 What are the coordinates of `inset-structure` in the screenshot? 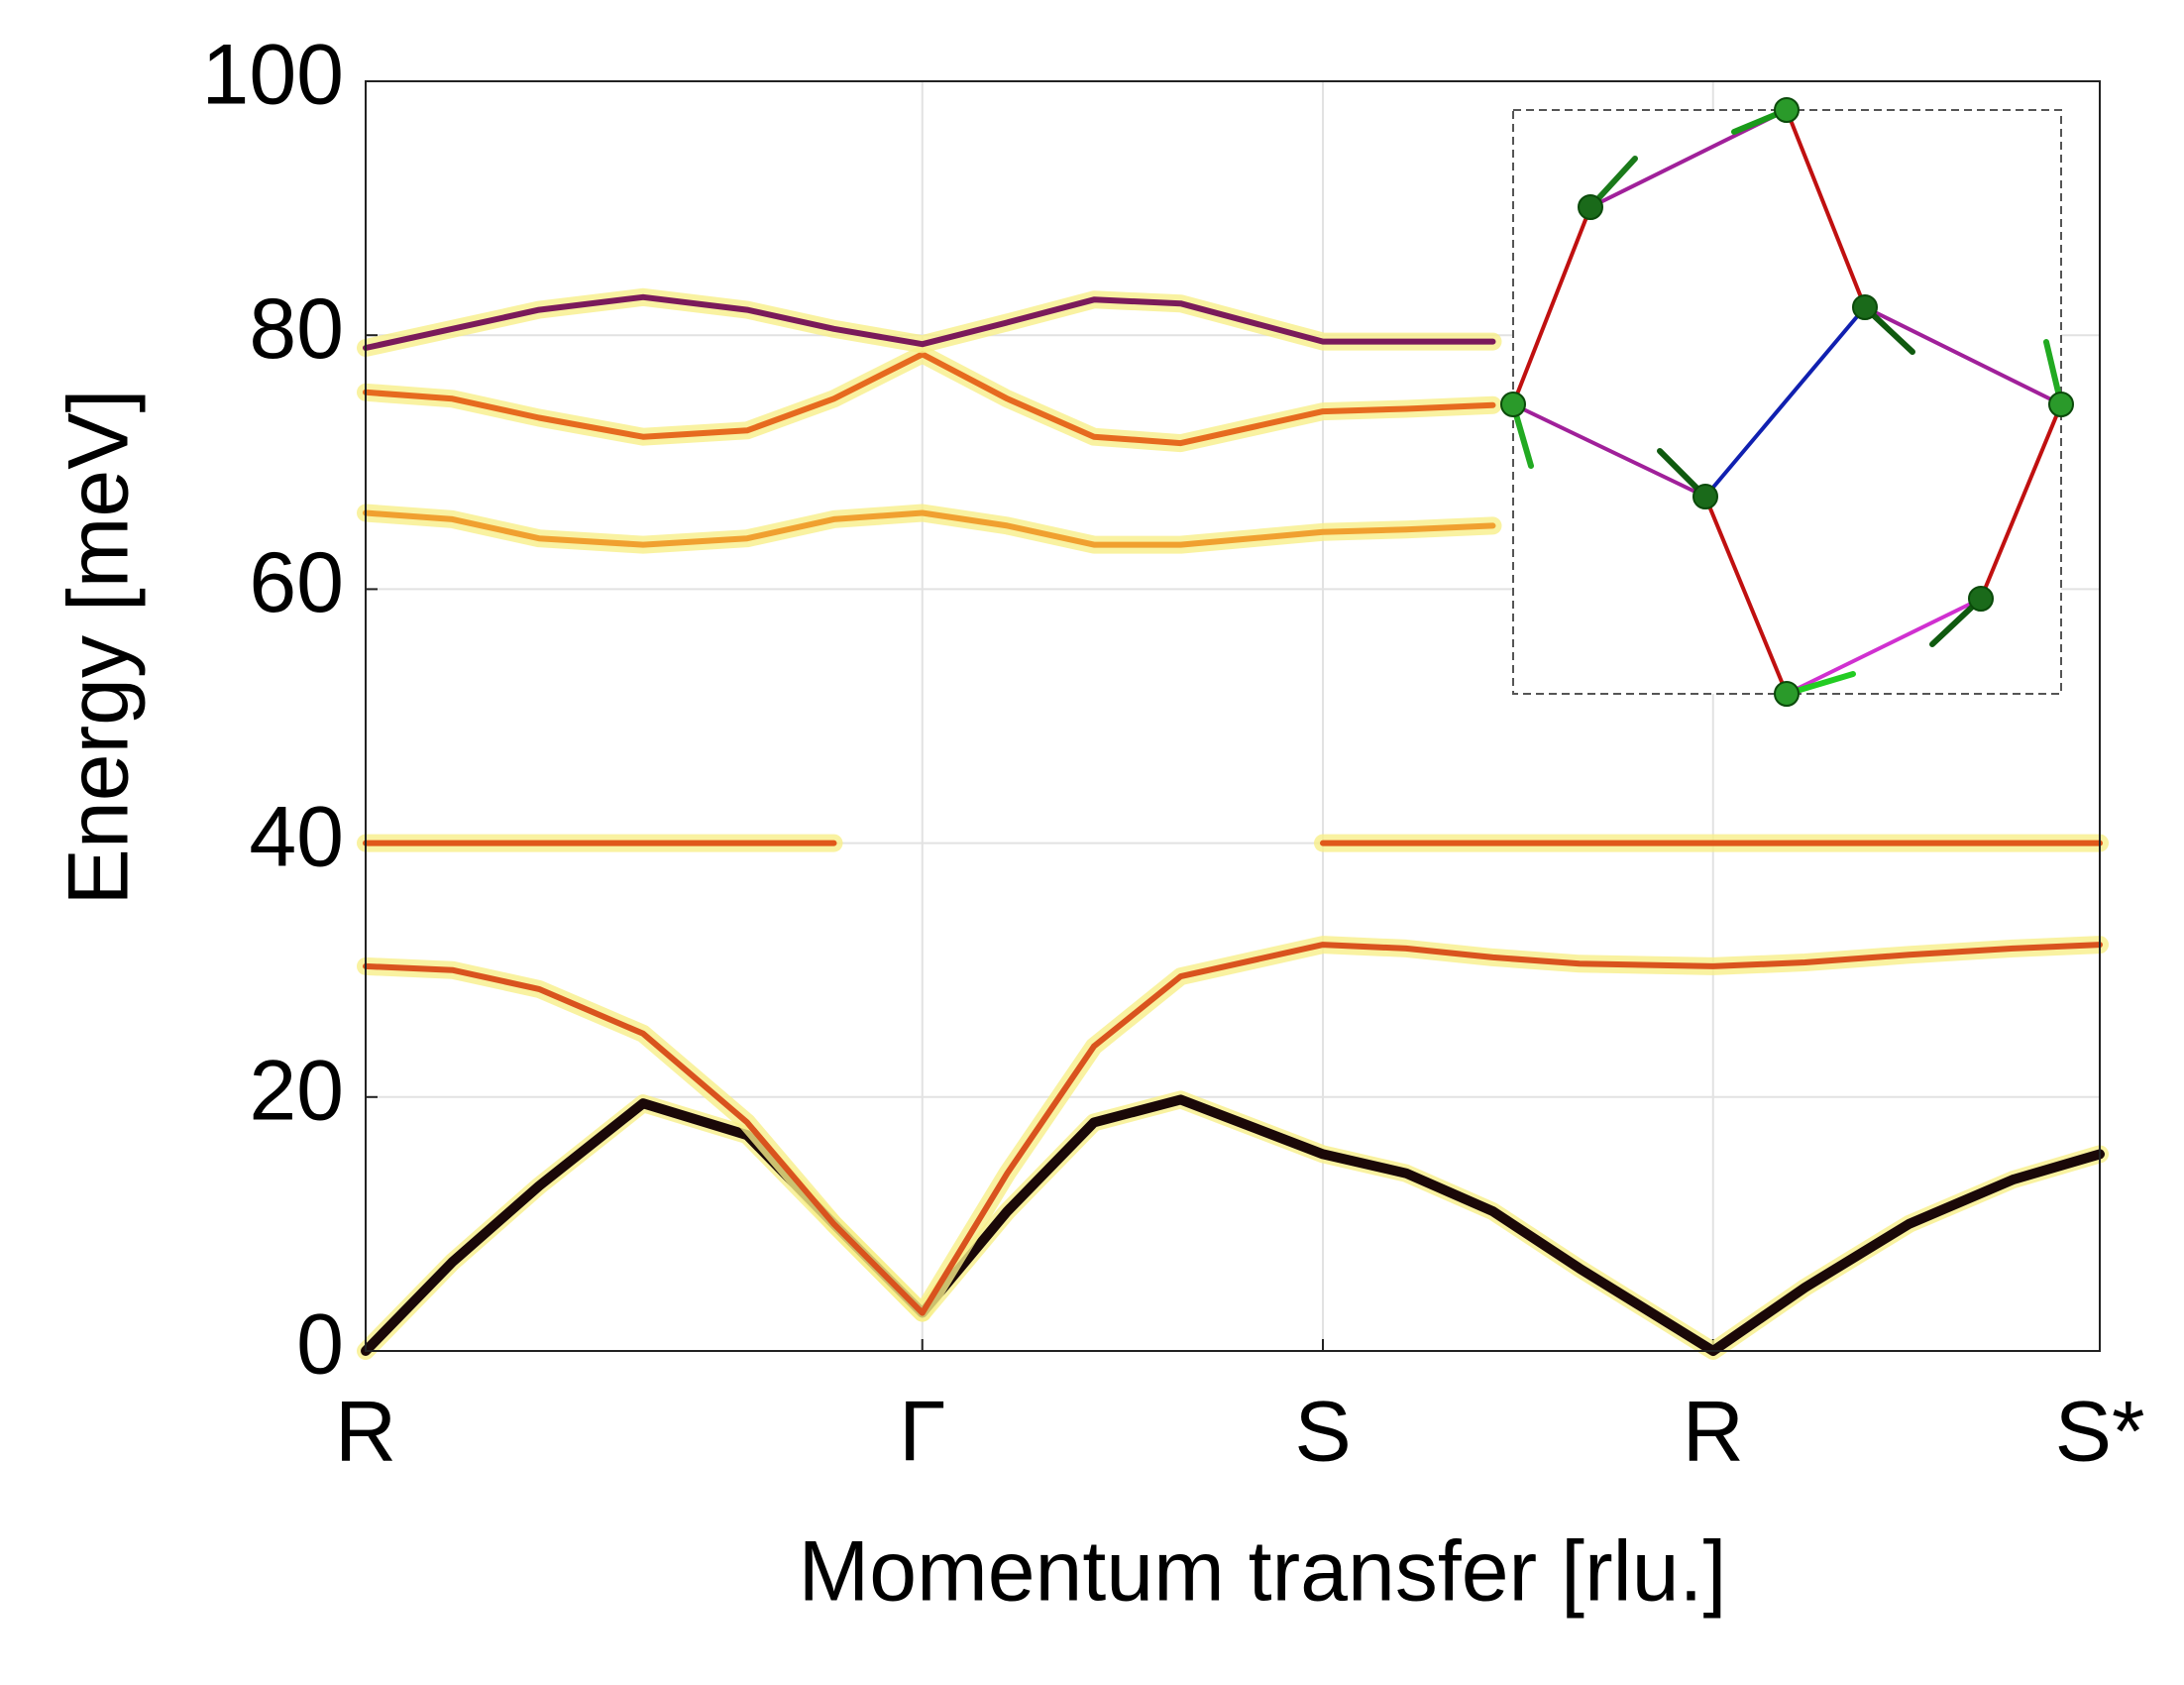 It's located at (1787, 402).